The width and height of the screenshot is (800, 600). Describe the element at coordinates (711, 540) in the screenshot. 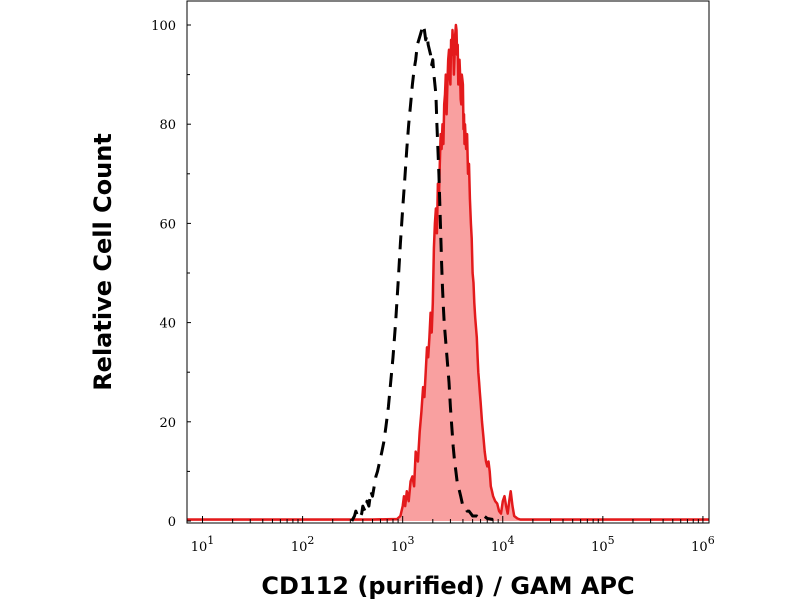

I see `x-tick-label-exponent: 6` at that location.